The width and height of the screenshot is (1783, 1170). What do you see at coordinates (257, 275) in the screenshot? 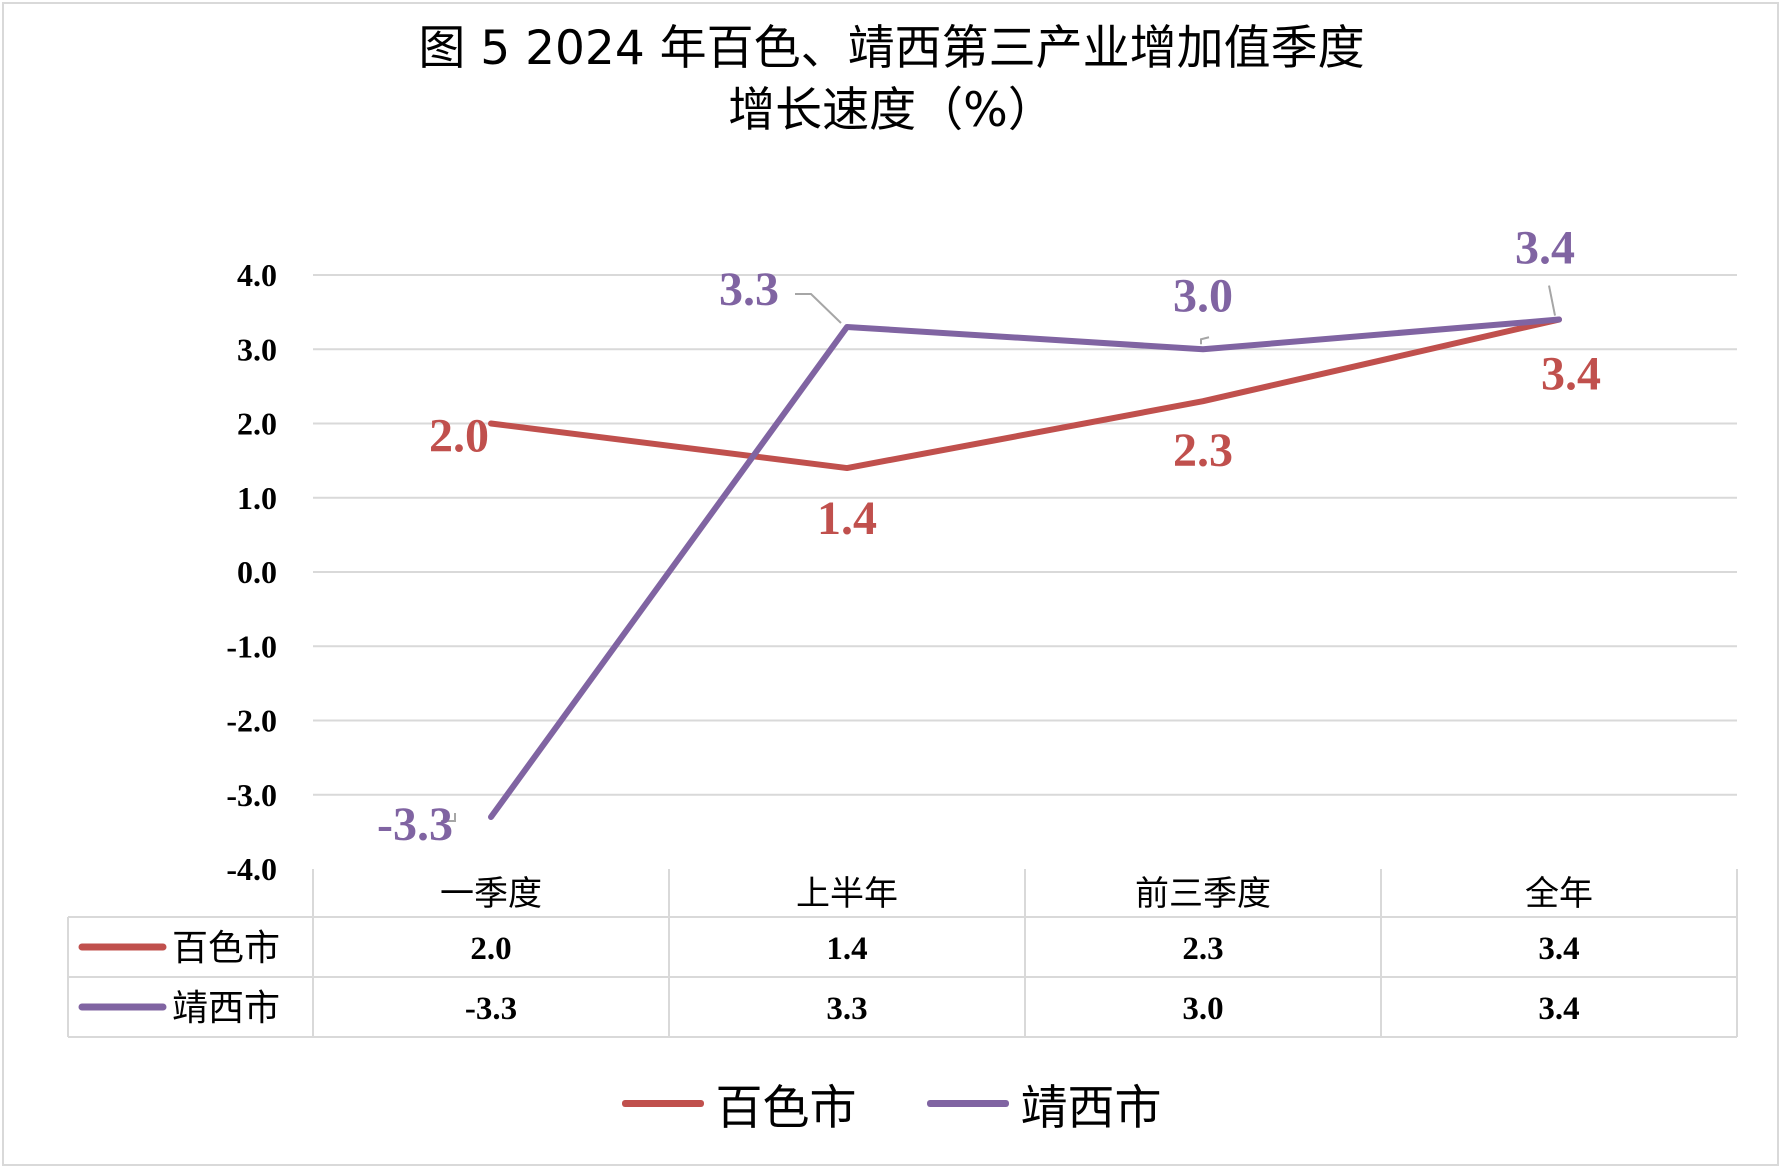
I see `y-tick-label: 4.0` at bounding box center [257, 275].